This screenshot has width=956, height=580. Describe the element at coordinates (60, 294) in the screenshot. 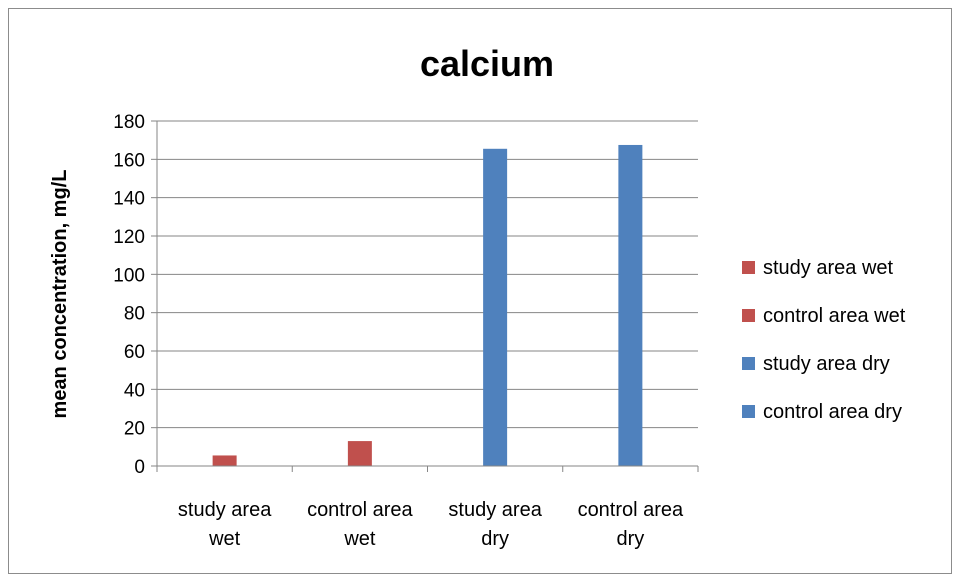

I see `y-axis-label: mean concentration, mg/L` at that location.